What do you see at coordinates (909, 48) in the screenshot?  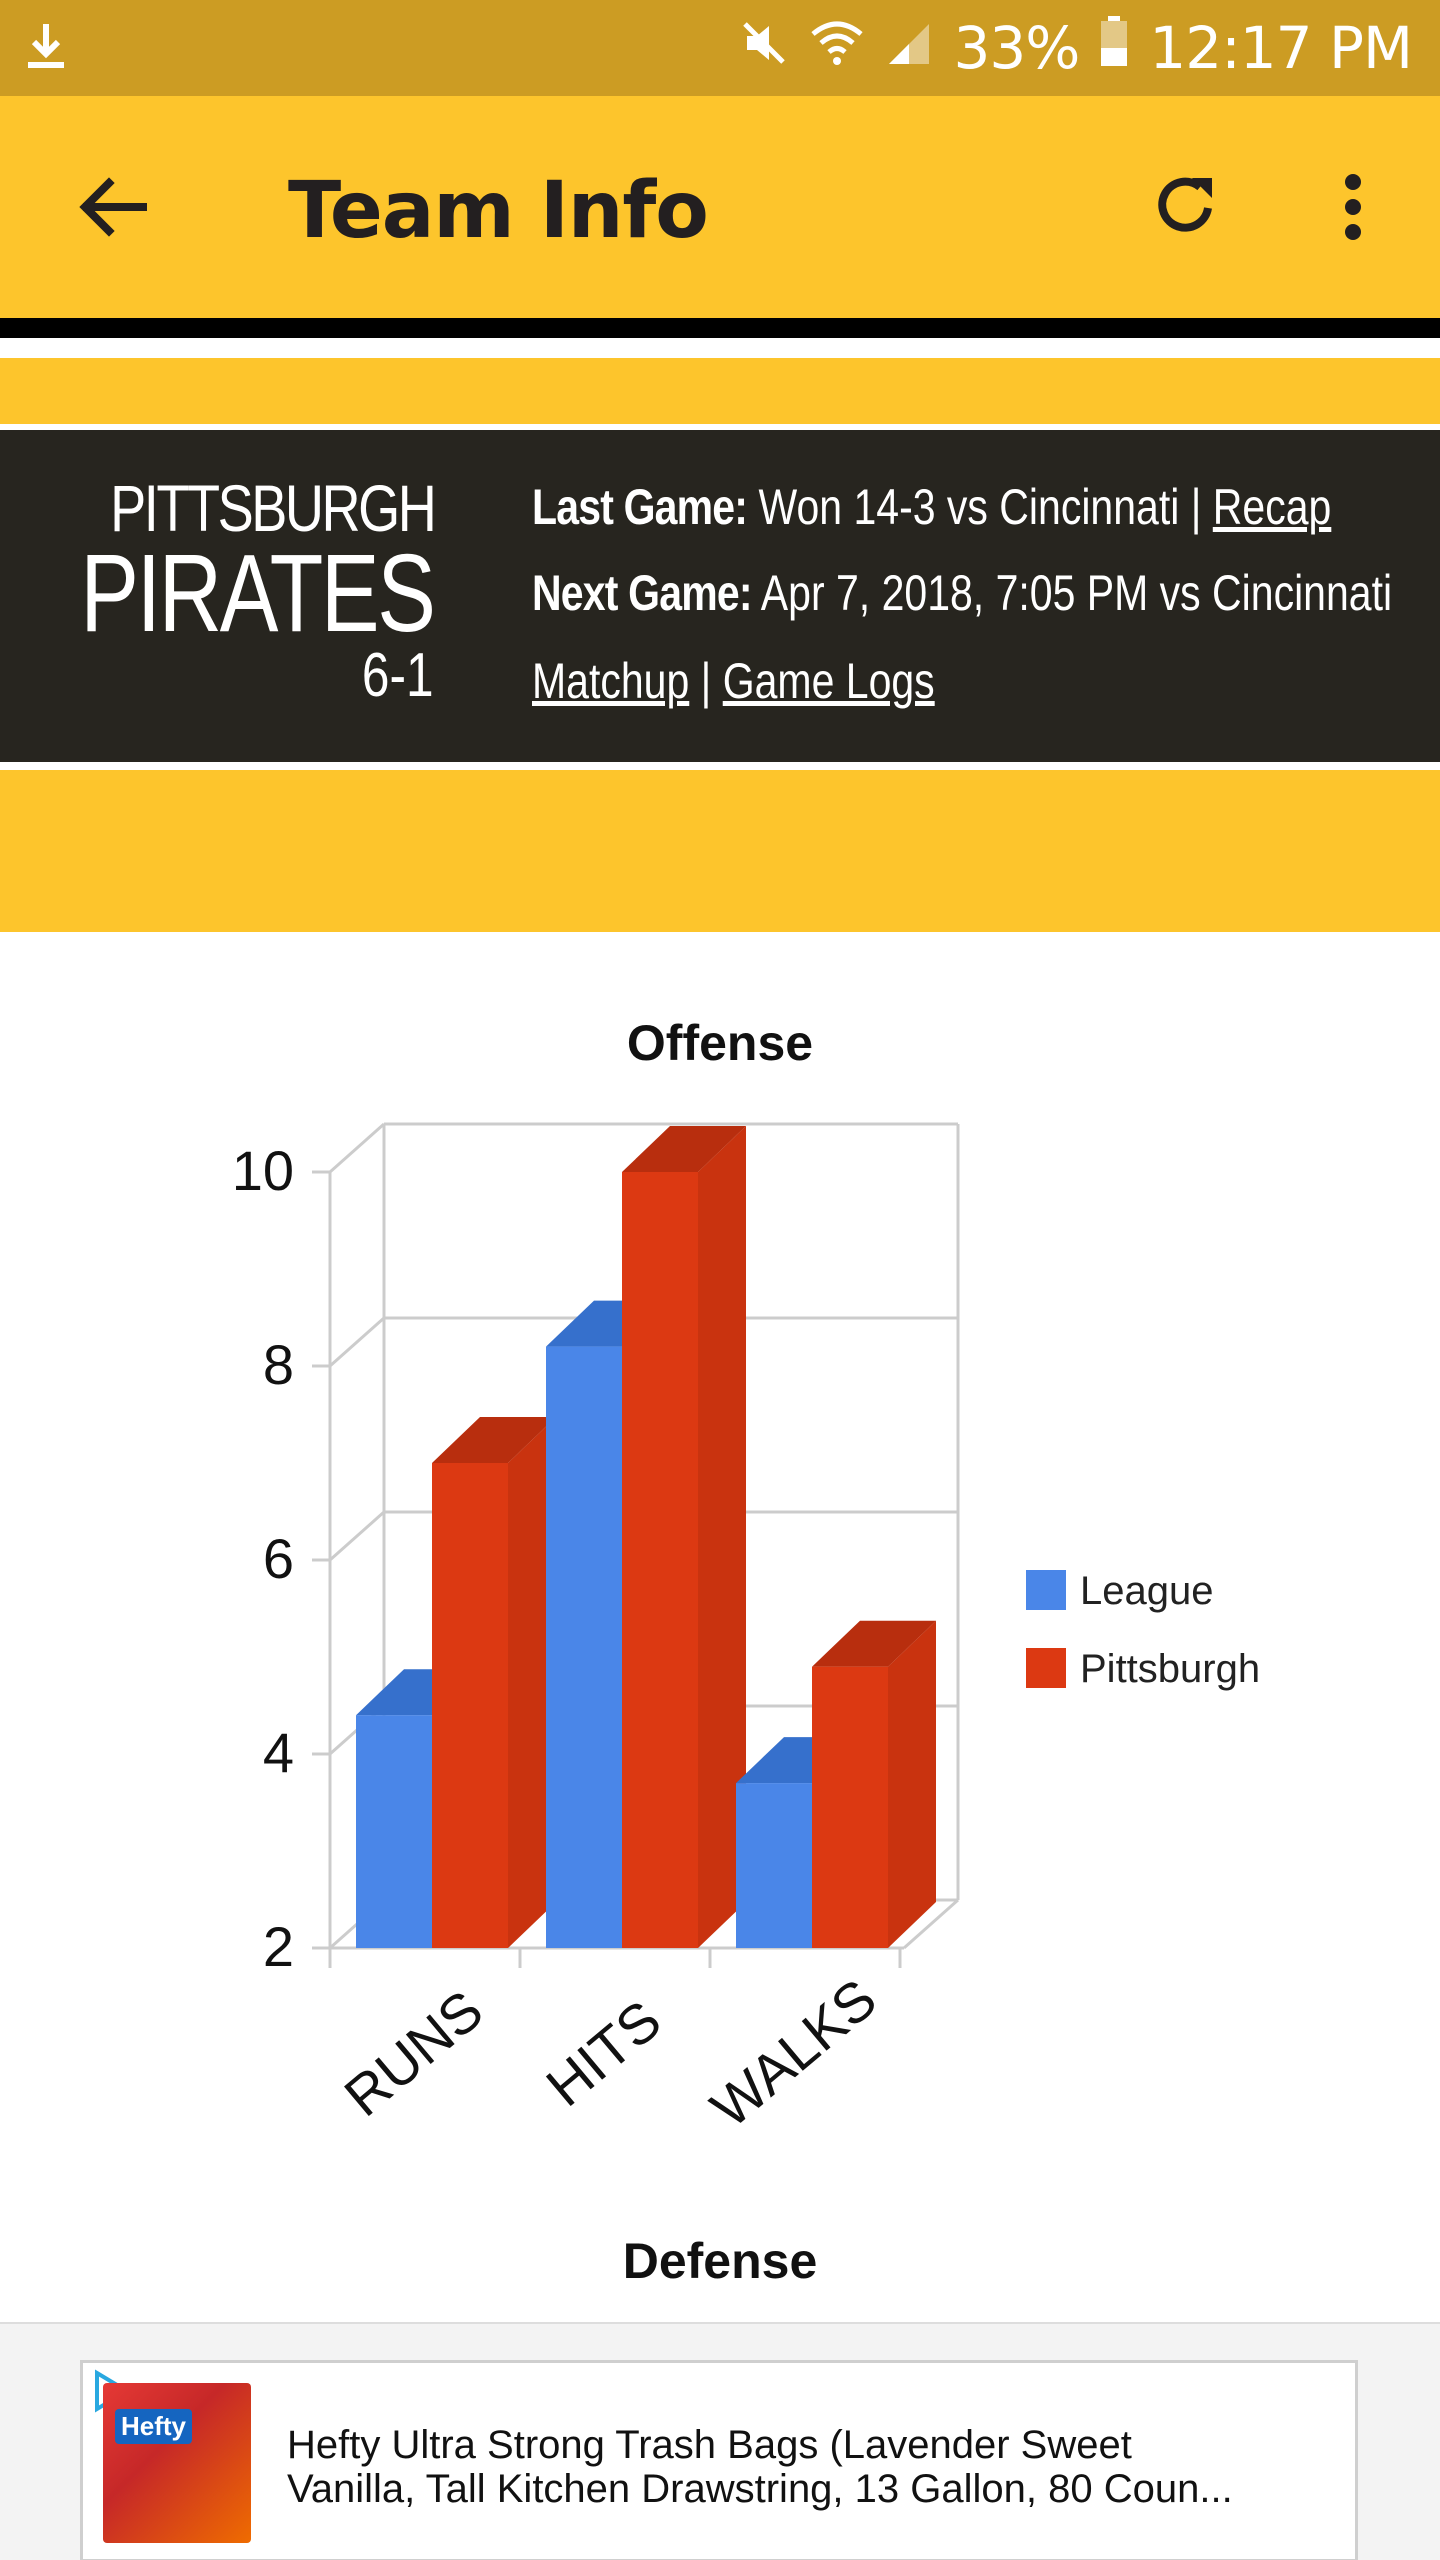 I see `signal-icon` at bounding box center [909, 48].